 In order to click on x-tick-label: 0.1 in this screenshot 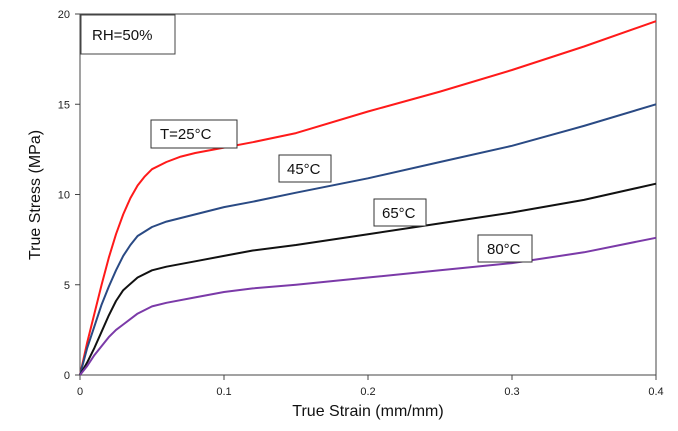, I will do `click(223, 392)`.